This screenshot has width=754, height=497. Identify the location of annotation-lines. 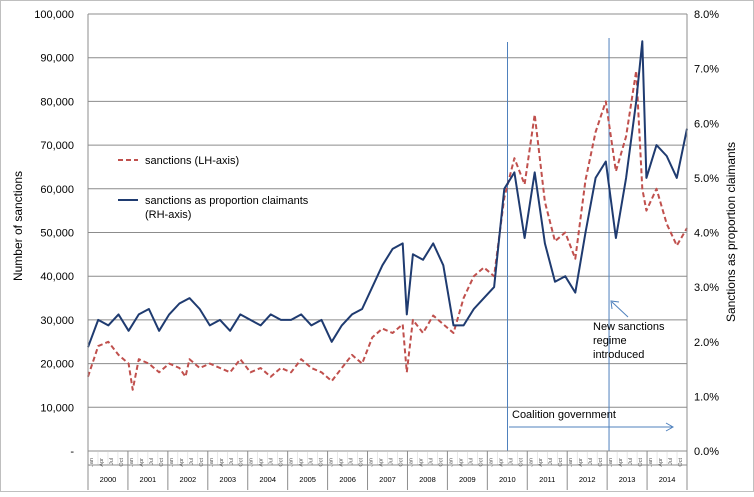
(558, 244).